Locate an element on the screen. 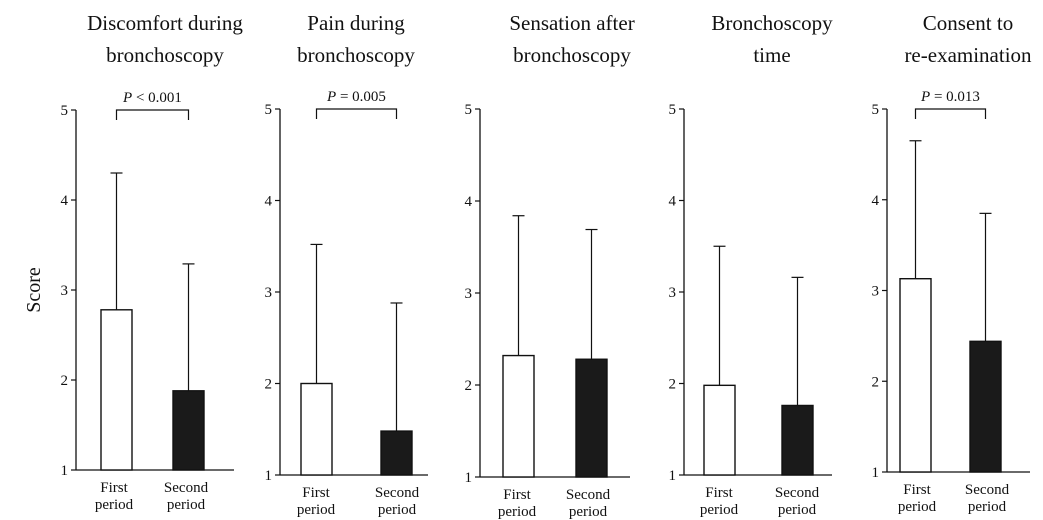 This screenshot has width=1043, height=520. panel-3-y-tick-label: 2 is located at coordinates (469, 386).